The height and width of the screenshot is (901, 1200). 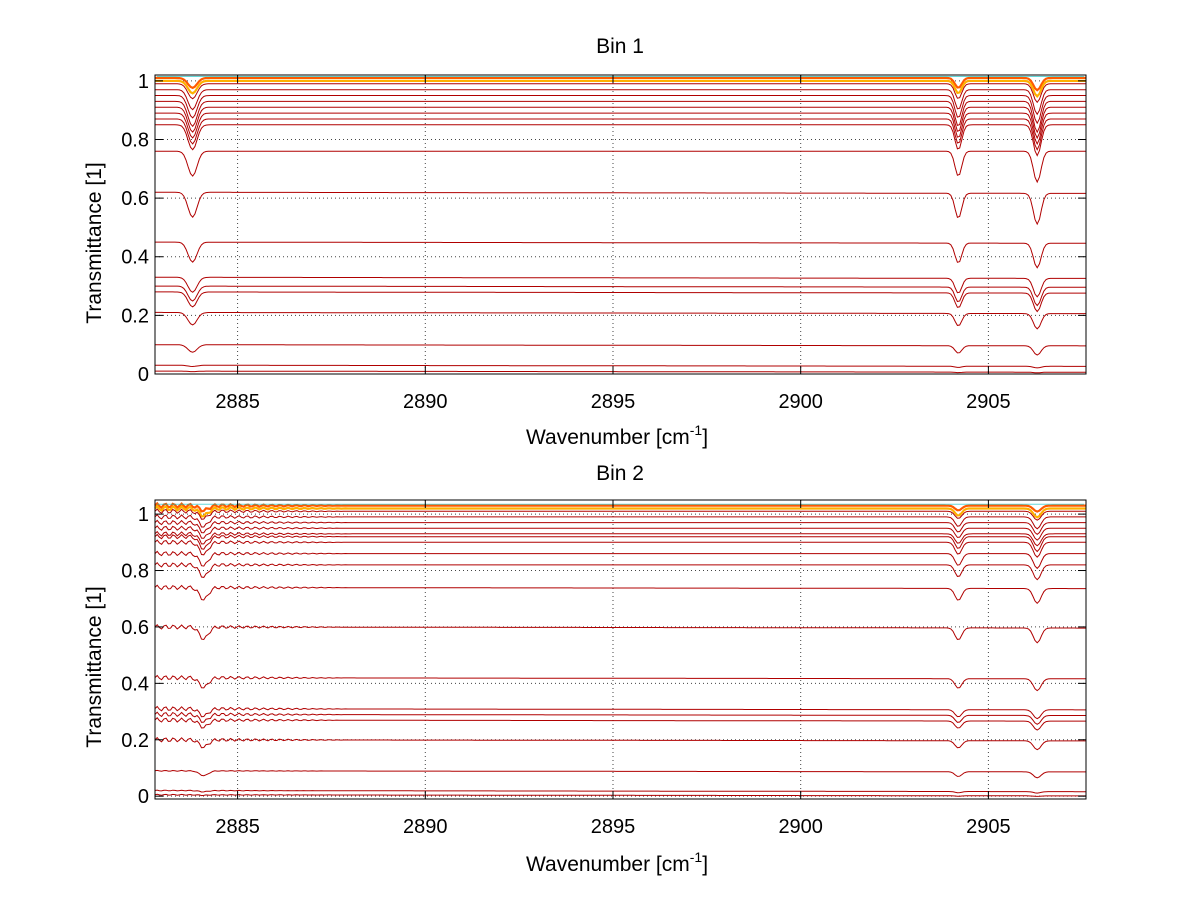 I want to click on chart-title: Bin 1, so click(x=620, y=46).